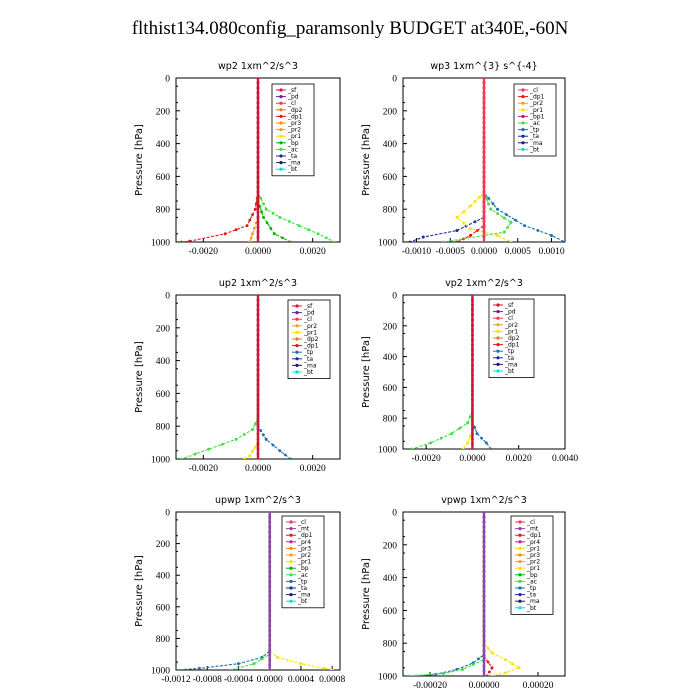 The image size is (700, 700). I want to click on panel-title: vp2 1xm^2/s^3, so click(484, 283).